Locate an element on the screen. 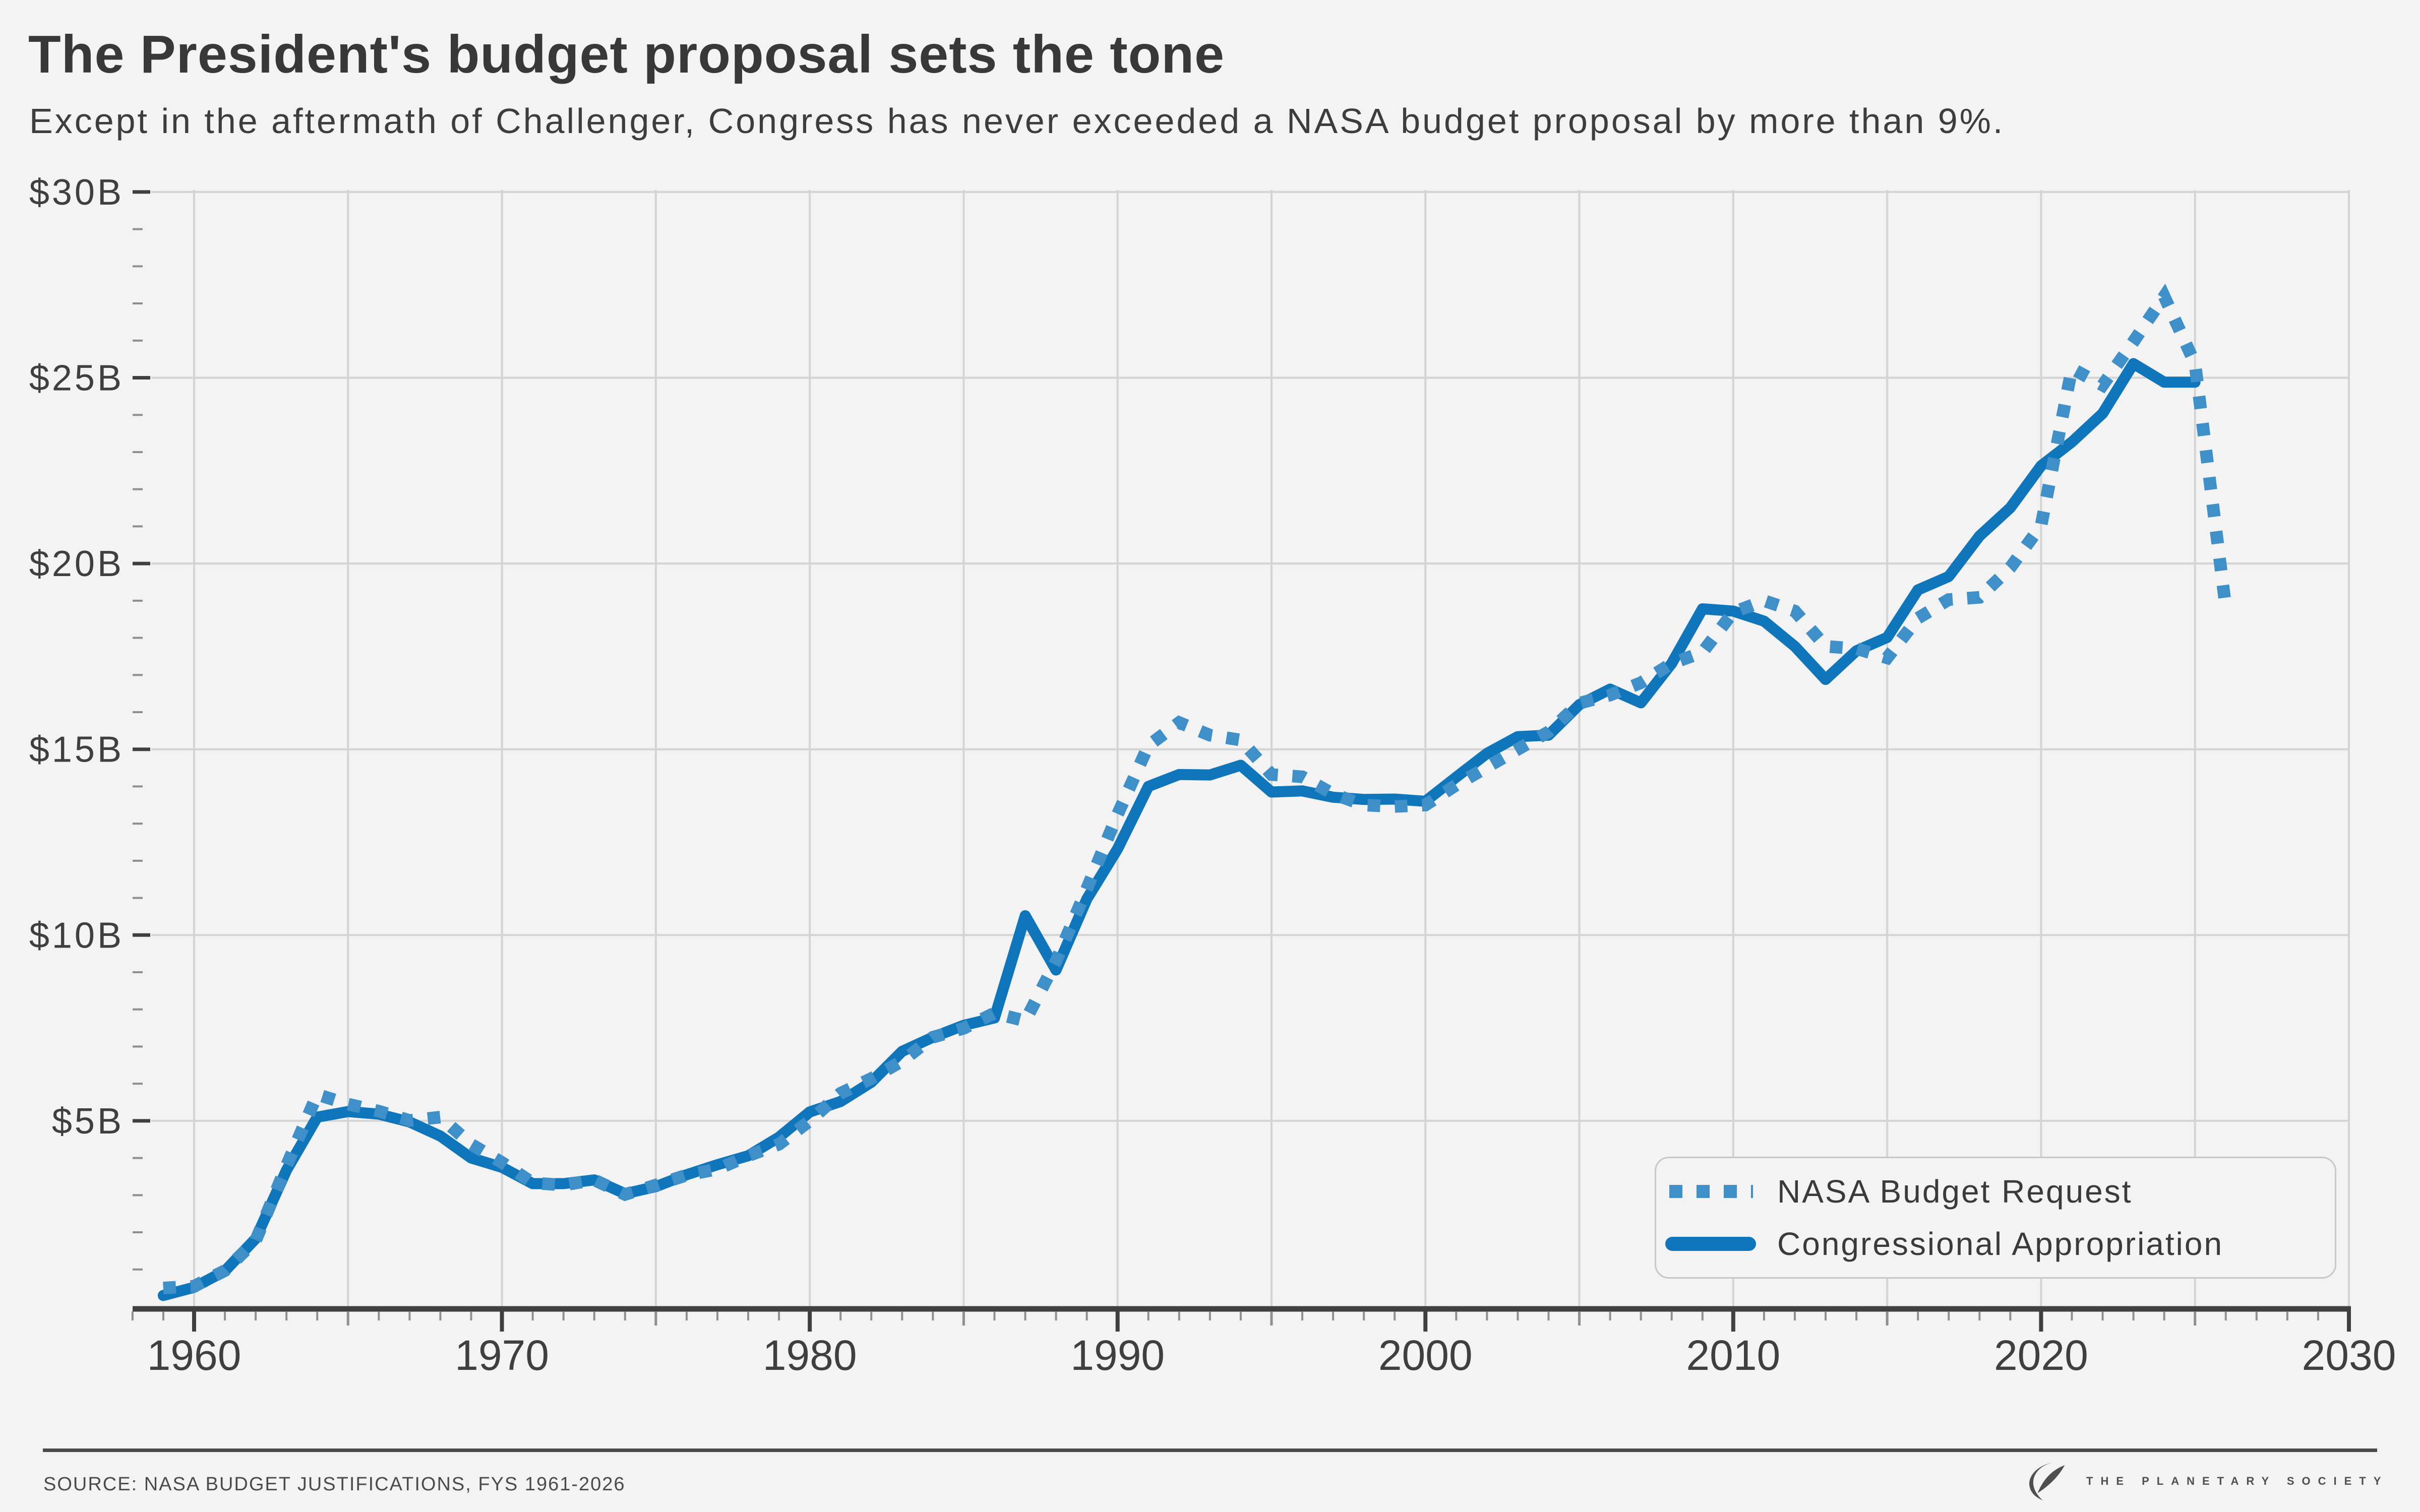  brand-name: THE PLANETARY SOCIETY is located at coordinates (2237, 1481).